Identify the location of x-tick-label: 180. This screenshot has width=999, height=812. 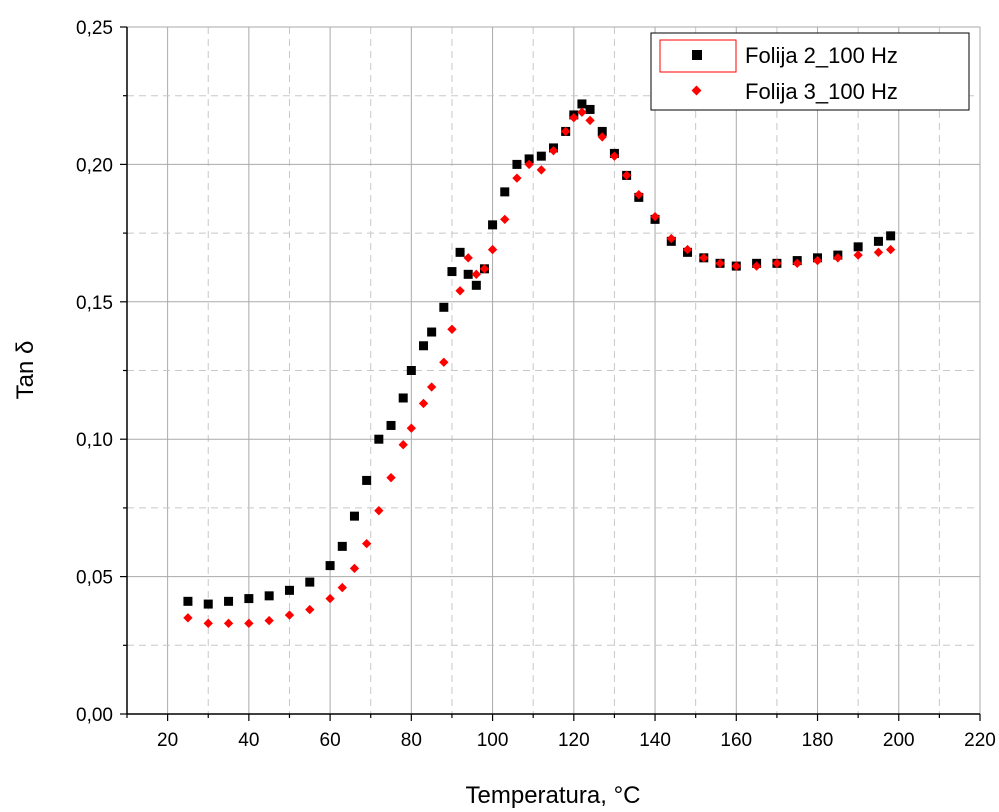
(818, 740).